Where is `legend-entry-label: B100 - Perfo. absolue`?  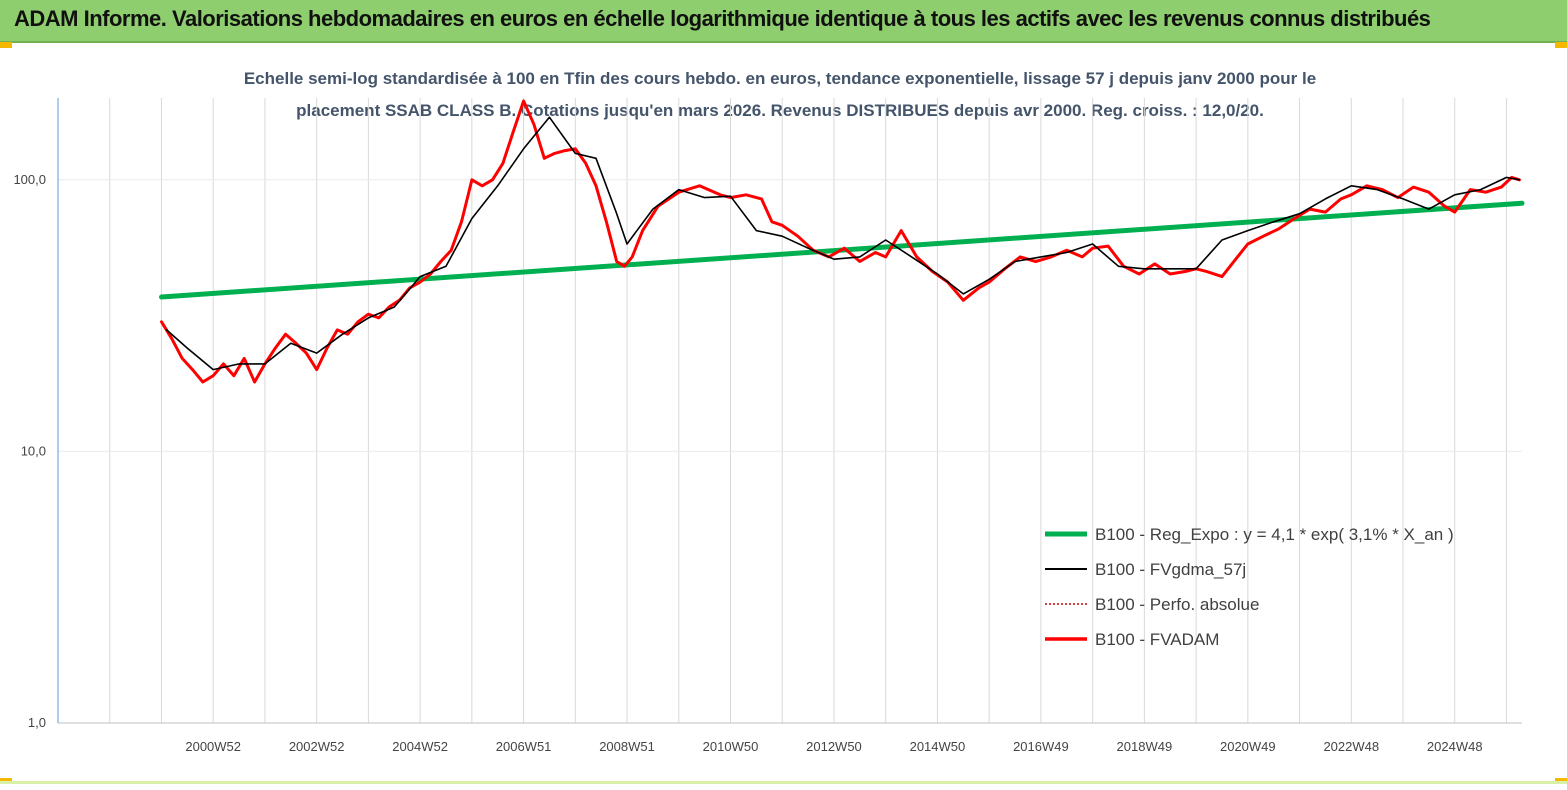
legend-entry-label: B100 - Perfo. absolue is located at coordinates (1177, 604).